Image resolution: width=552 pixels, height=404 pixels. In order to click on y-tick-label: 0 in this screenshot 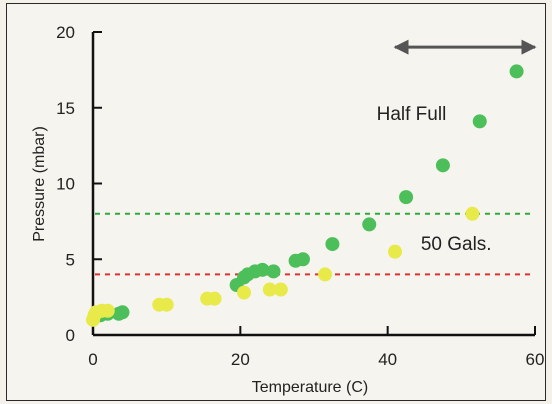, I will do `click(70, 335)`.